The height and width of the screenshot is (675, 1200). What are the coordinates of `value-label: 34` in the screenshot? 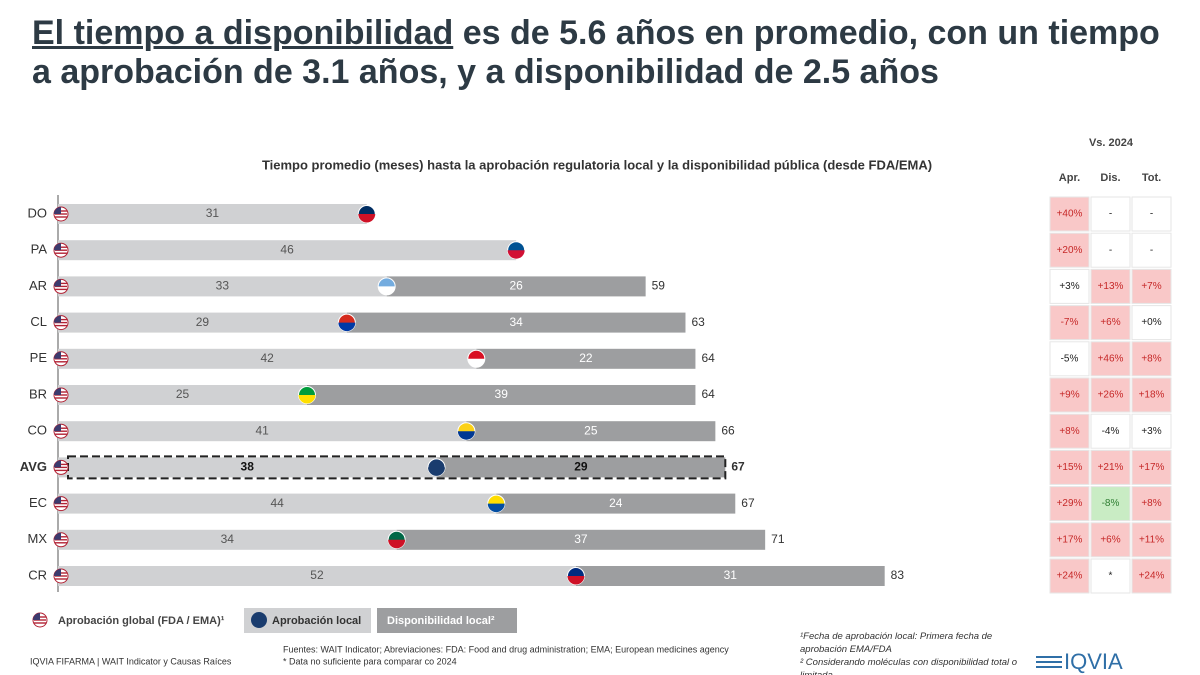 It's located at (516, 322).